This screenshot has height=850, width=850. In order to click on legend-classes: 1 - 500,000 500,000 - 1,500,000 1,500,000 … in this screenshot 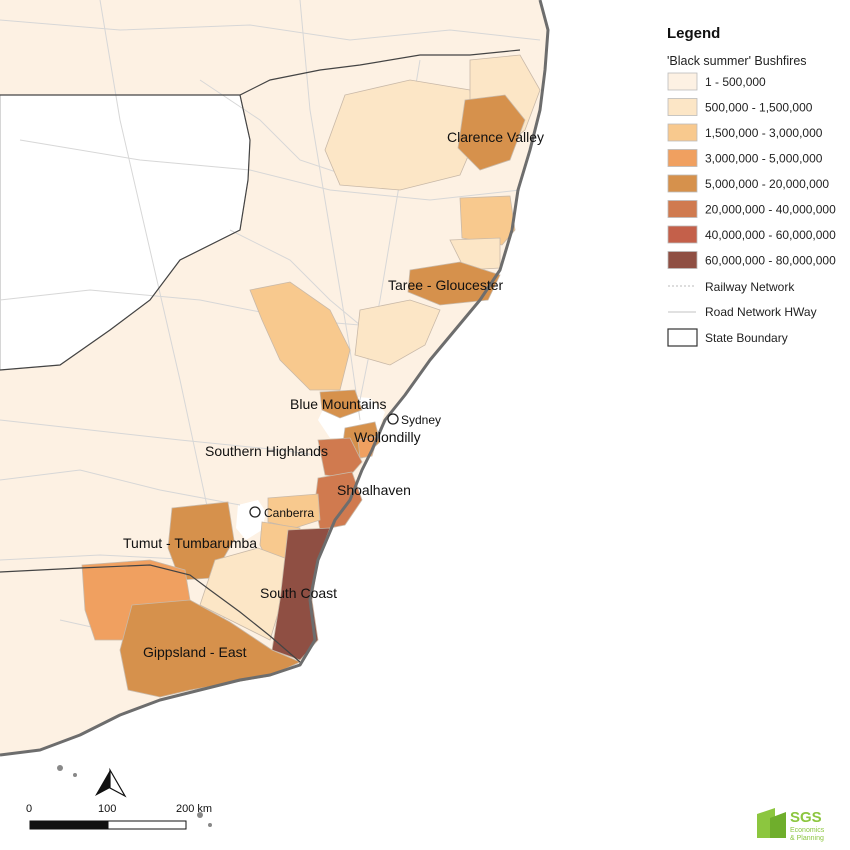, I will do `click(751, 170)`.